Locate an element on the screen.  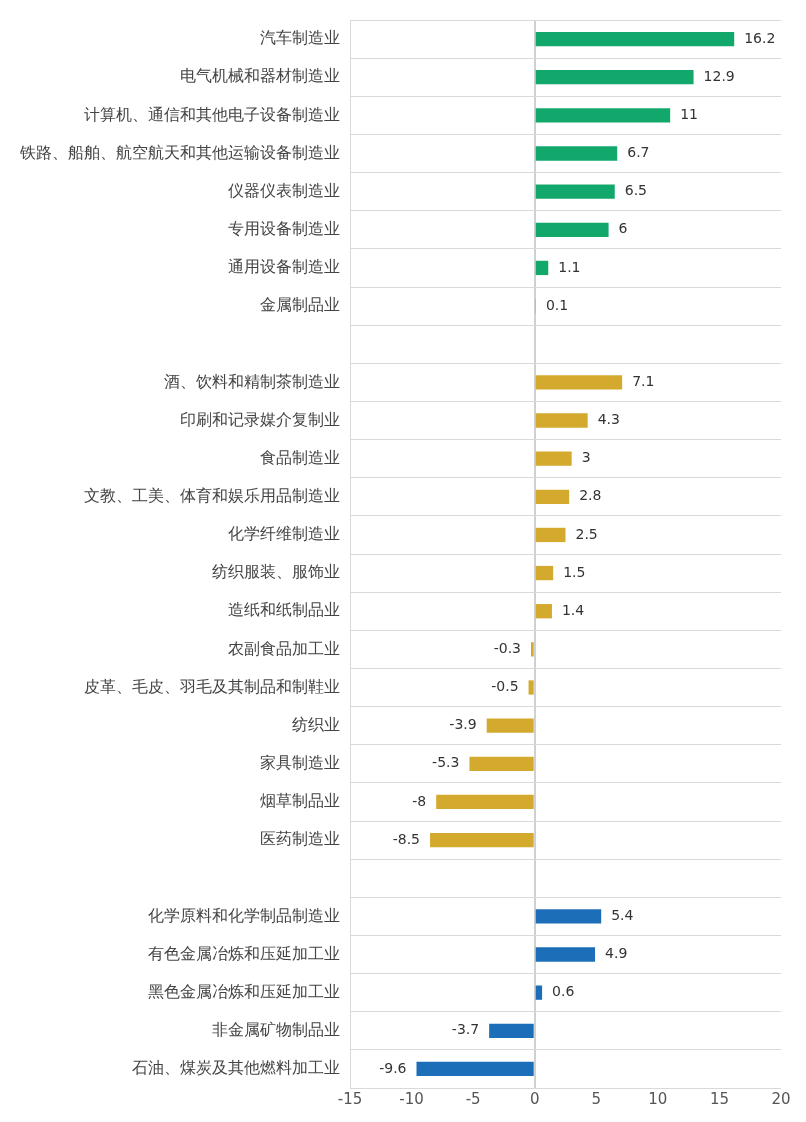
x-tick-label: -15 is located at coordinates (350, 1098).